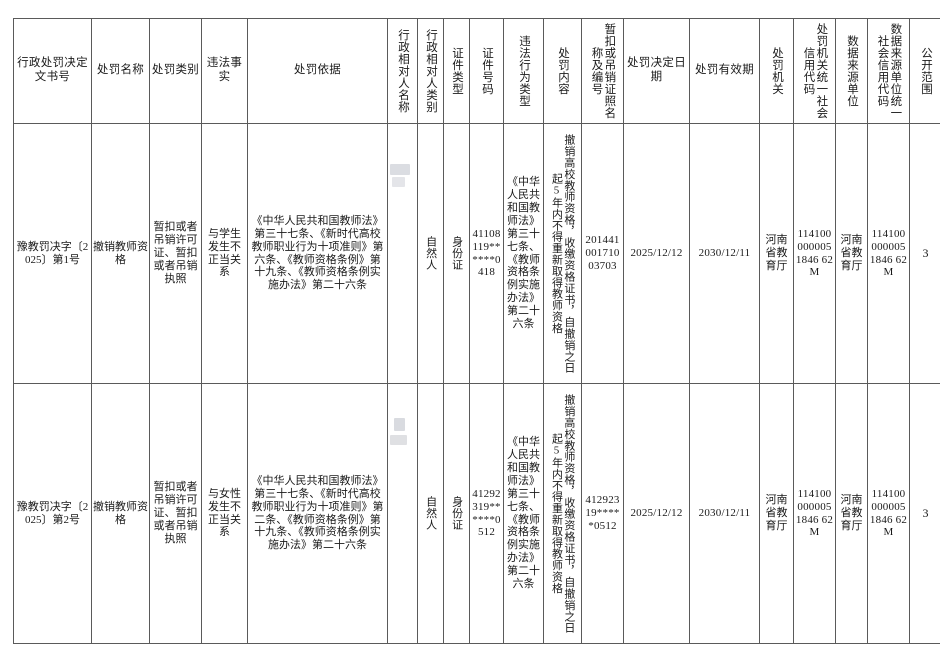  What do you see at coordinates (224, 513) in the screenshot?
I see `cell-illegal-fact: 与女性发生不正当关系` at bounding box center [224, 513].